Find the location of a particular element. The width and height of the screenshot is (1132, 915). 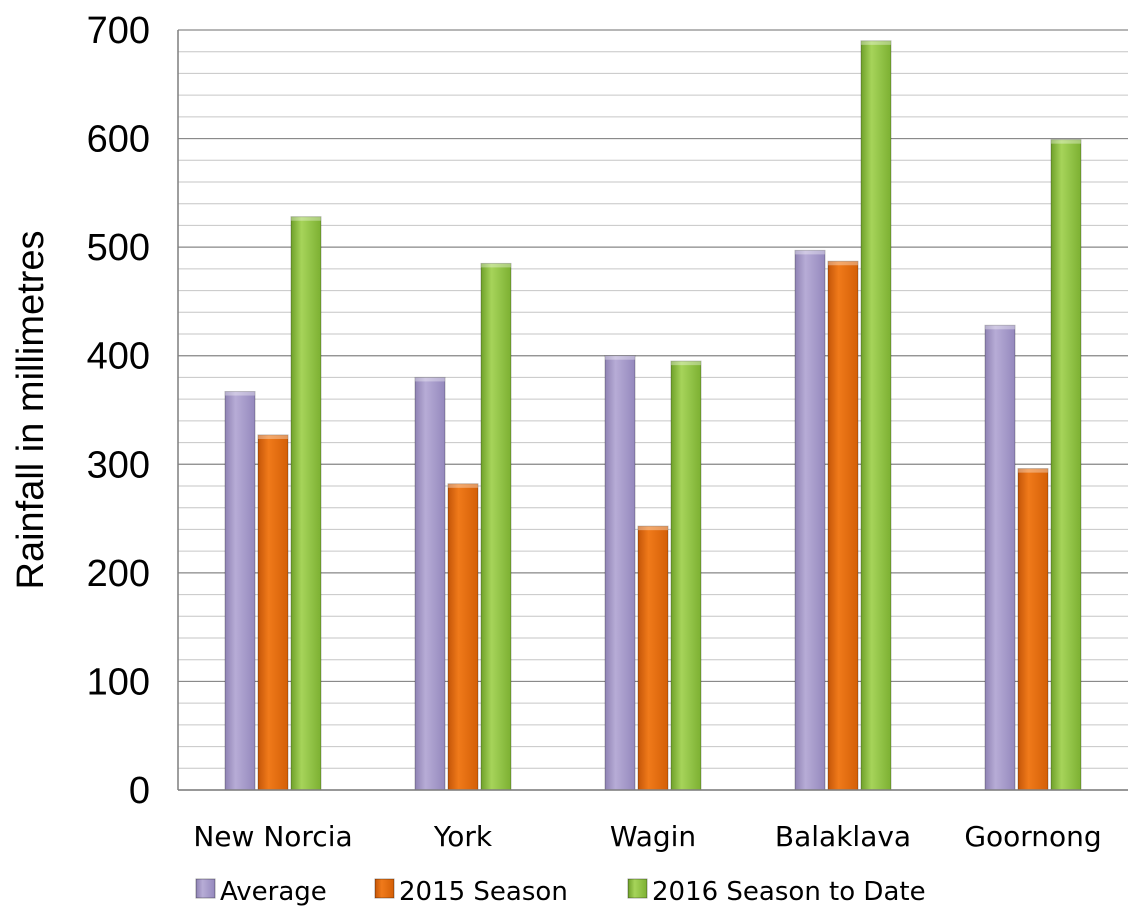

bar-2015-season-wagin is located at coordinates (653, 658).